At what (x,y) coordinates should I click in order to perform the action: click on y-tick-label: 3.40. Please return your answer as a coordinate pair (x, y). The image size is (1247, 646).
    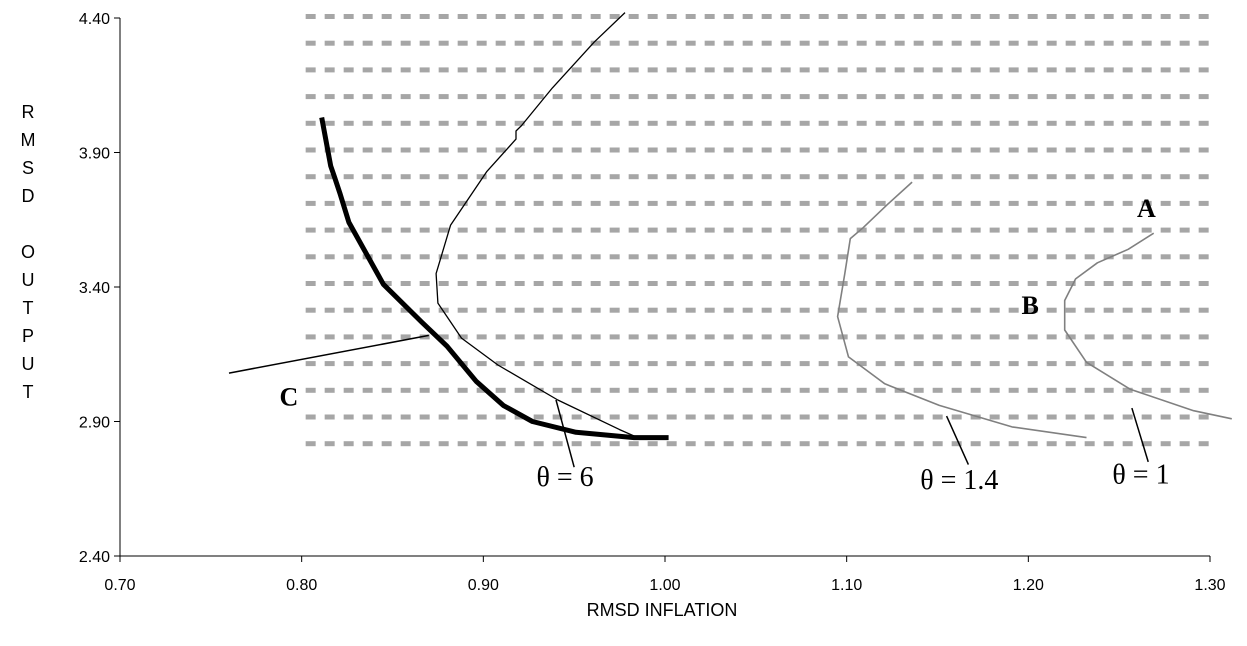
    Looking at the image, I should click on (94, 288).